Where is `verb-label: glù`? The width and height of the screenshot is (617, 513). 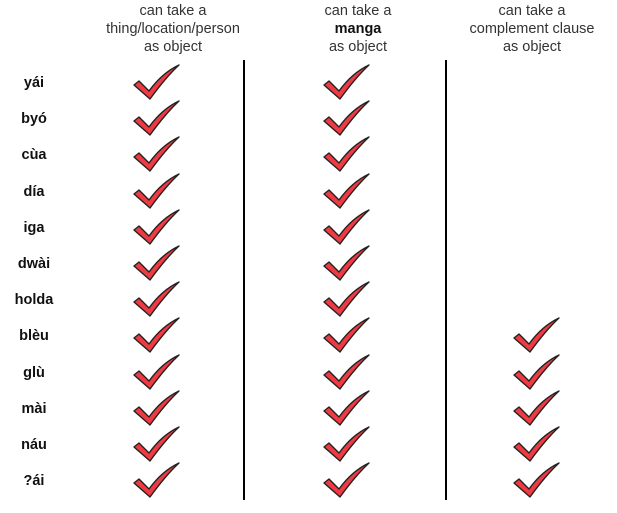
verb-label: glù is located at coordinates (34, 372).